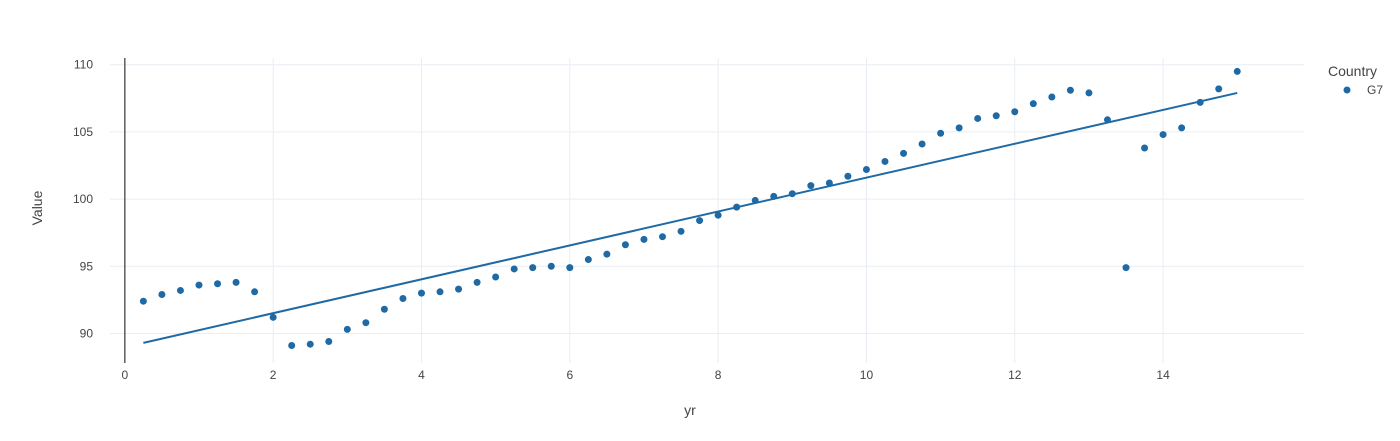 The image size is (1400, 441). What do you see at coordinates (1352, 71) in the screenshot?
I see `legend-title: Country` at bounding box center [1352, 71].